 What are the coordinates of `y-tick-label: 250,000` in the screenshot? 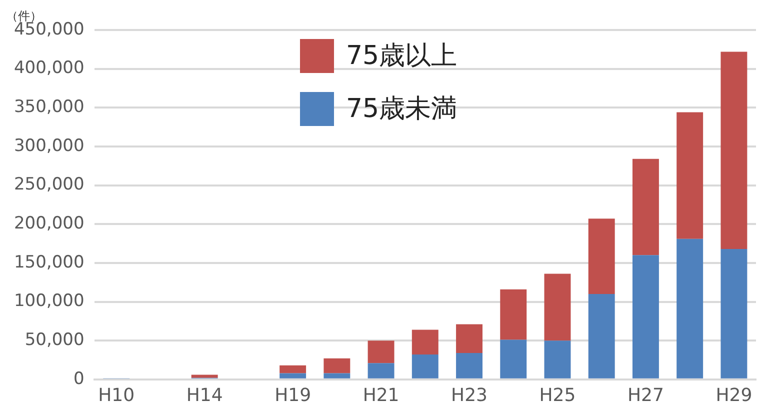 It's located at (49, 184).